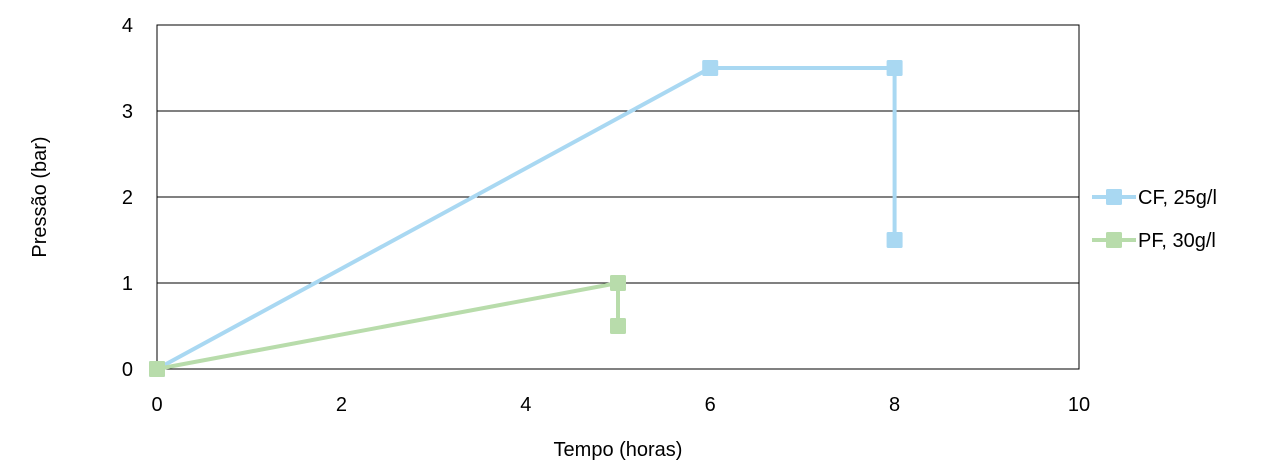 The height and width of the screenshot is (462, 1285). I want to click on x-tick-label: 8, so click(894, 405).